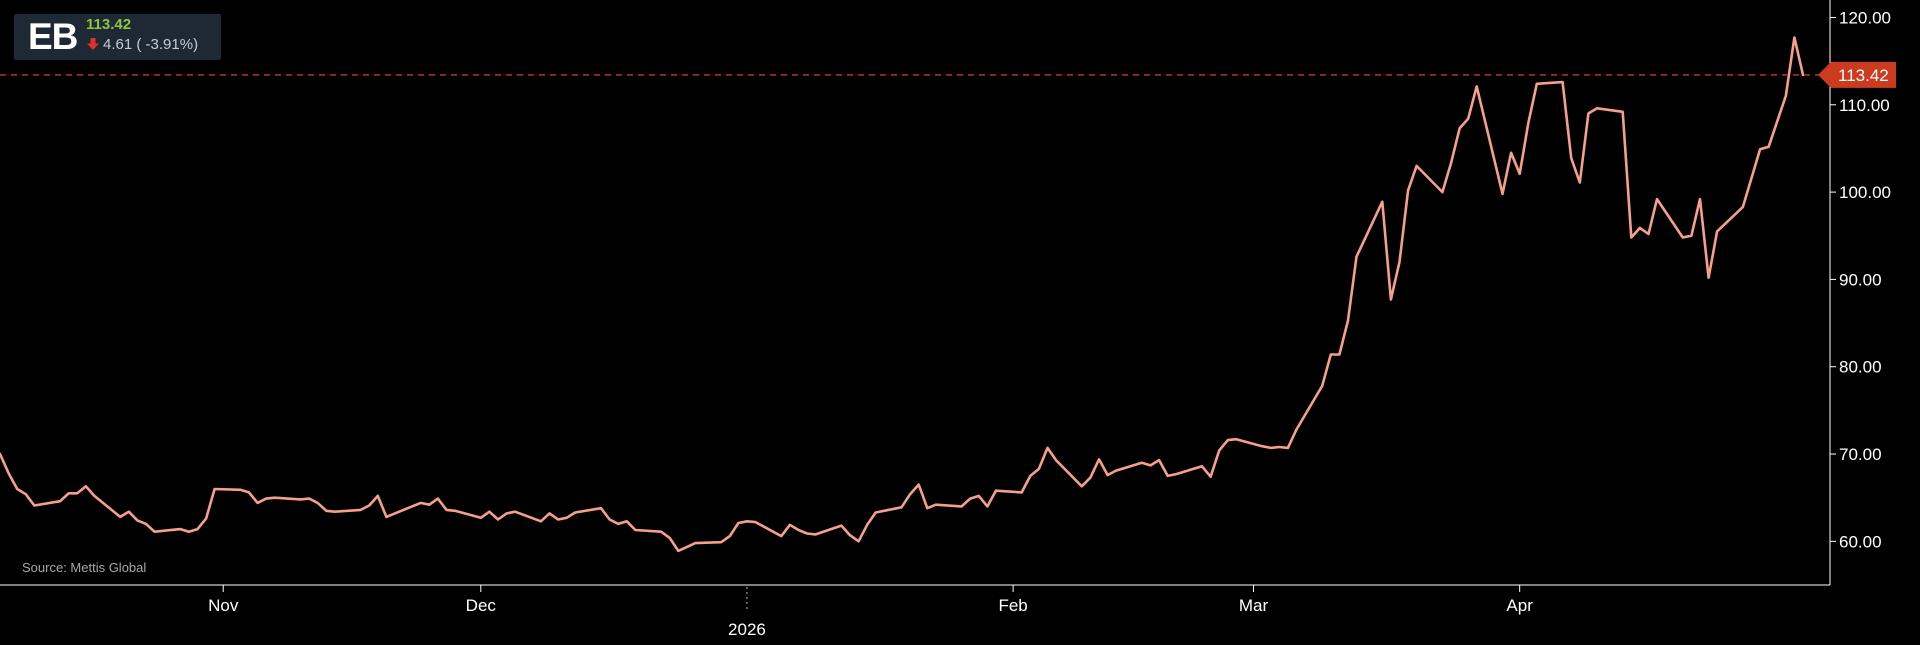 The height and width of the screenshot is (645, 1920). What do you see at coordinates (747, 629) in the screenshot?
I see `x-tick-label-year: 2026` at bounding box center [747, 629].